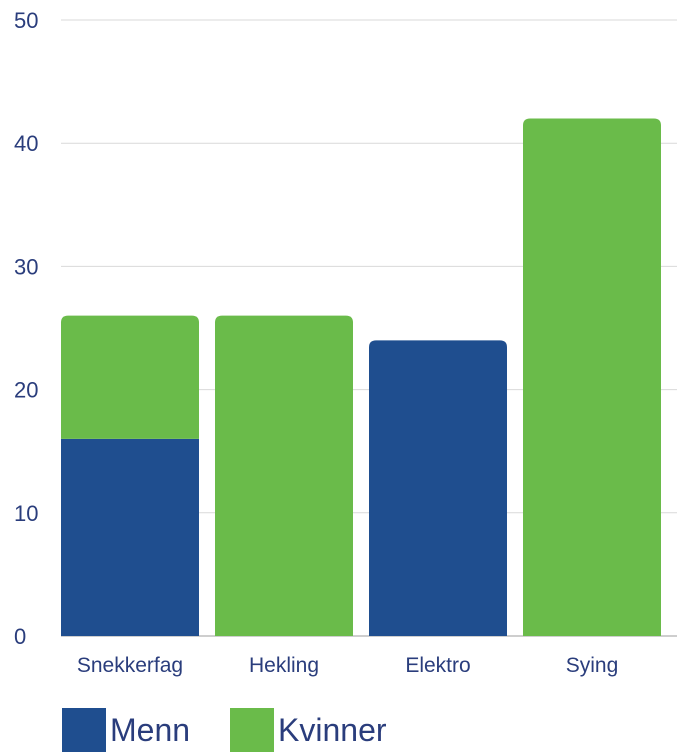  I want to click on x-tick-label-sying: Sying, so click(592, 665).